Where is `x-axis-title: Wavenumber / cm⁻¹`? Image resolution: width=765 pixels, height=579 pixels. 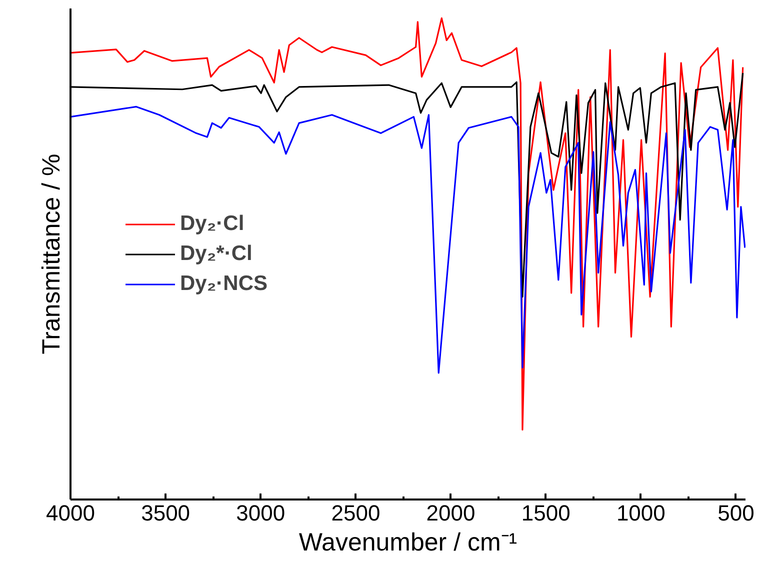
x-axis-title: Wavenumber / cm⁻¹ is located at coordinates (408, 542).